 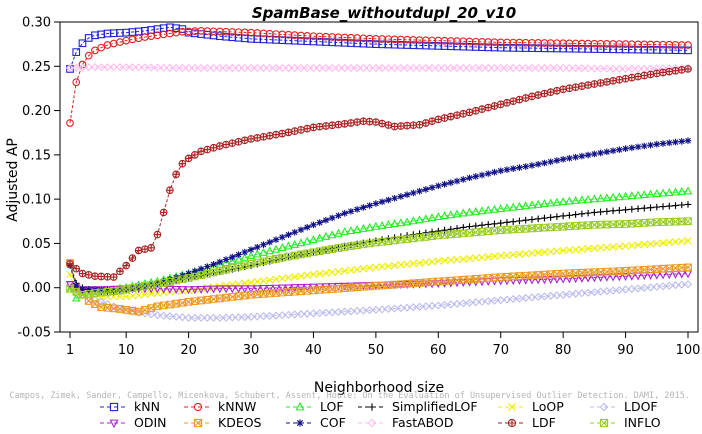 What do you see at coordinates (423, 422) in the screenshot?
I see `legend-label: FastABOD` at bounding box center [423, 422].